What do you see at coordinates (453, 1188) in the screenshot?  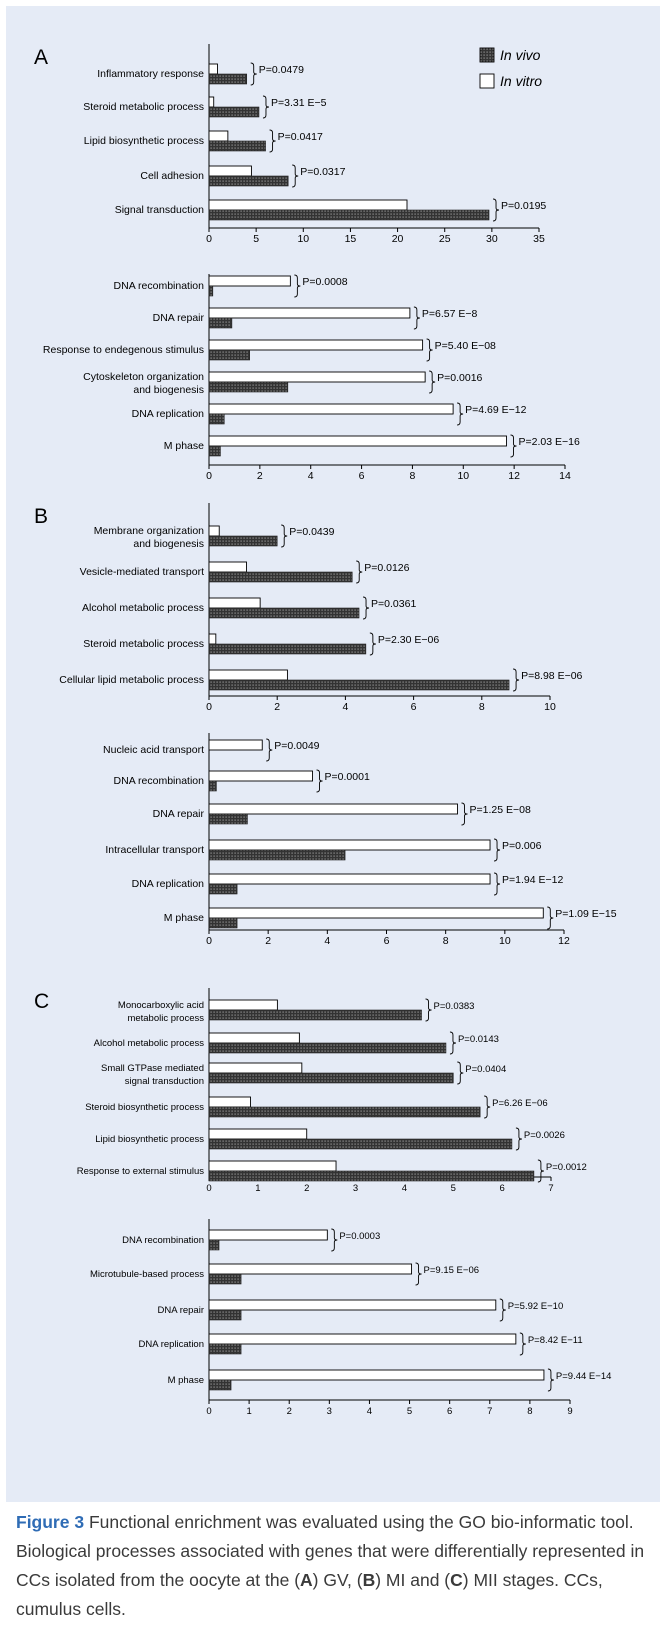 I see `x-tick-label: 5` at bounding box center [453, 1188].